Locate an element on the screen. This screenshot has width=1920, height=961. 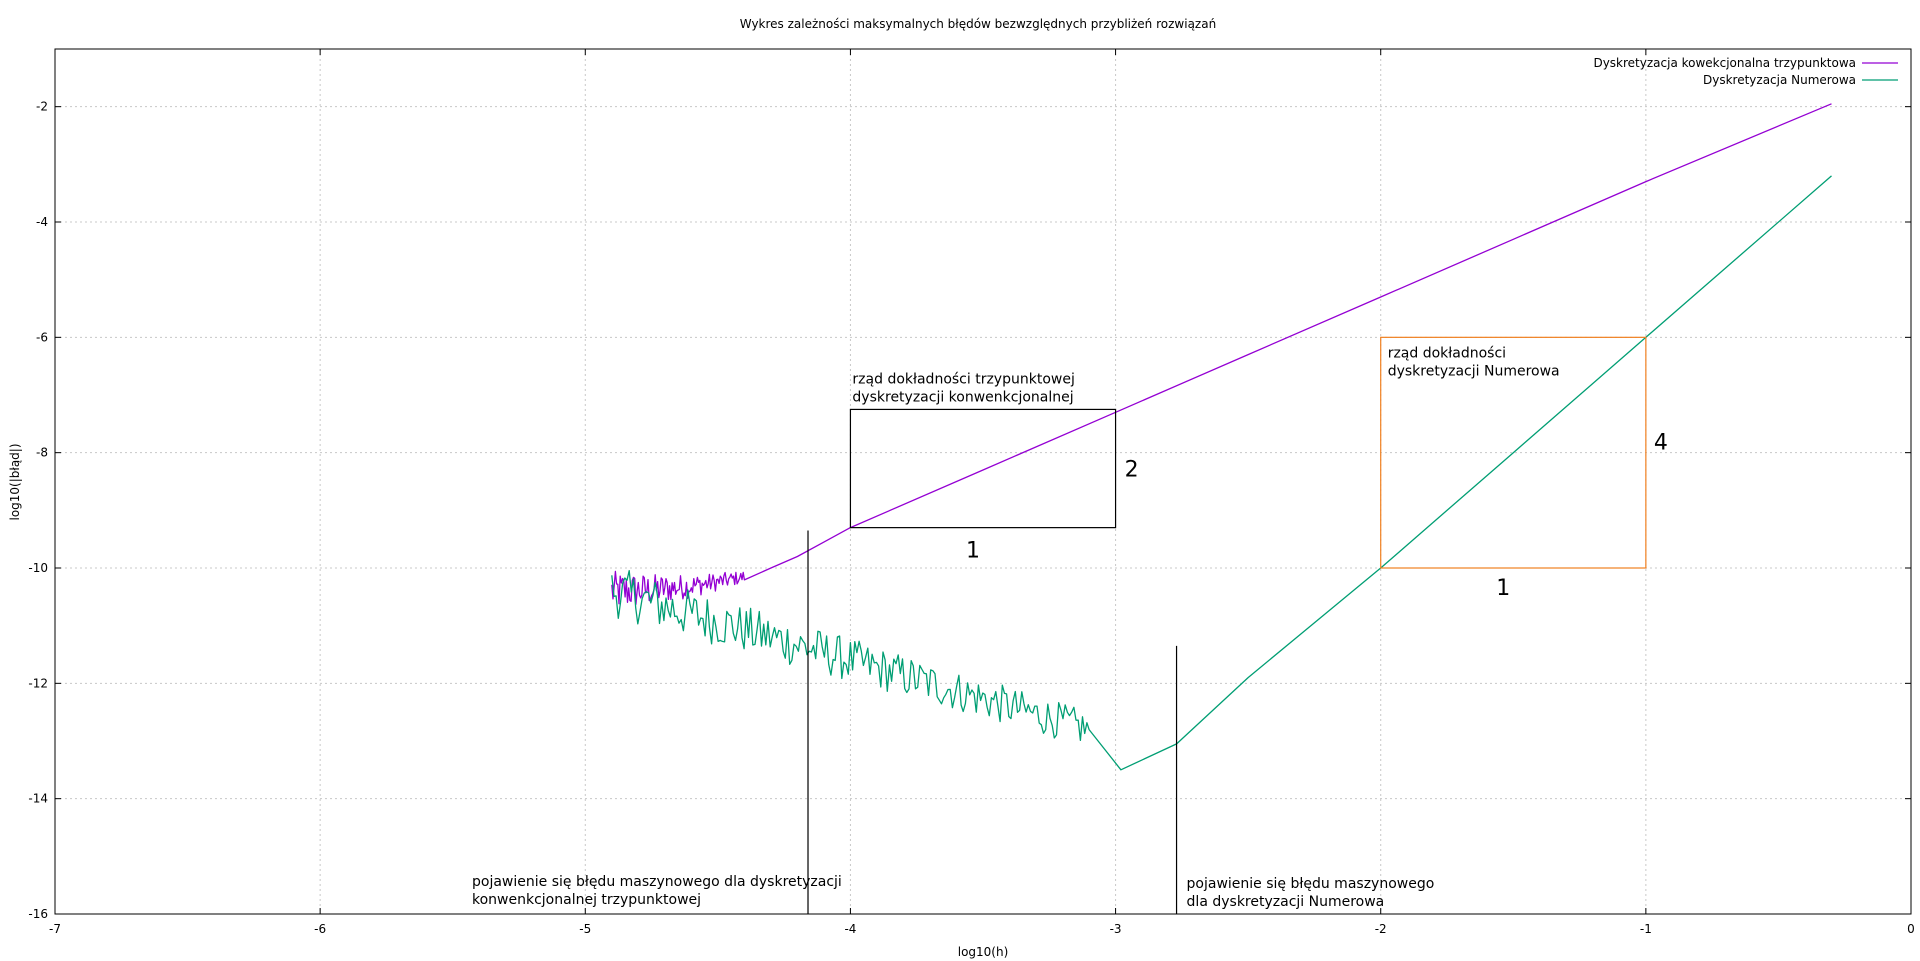
box-numerowa-rise-label: 4 is located at coordinates (1661, 443).